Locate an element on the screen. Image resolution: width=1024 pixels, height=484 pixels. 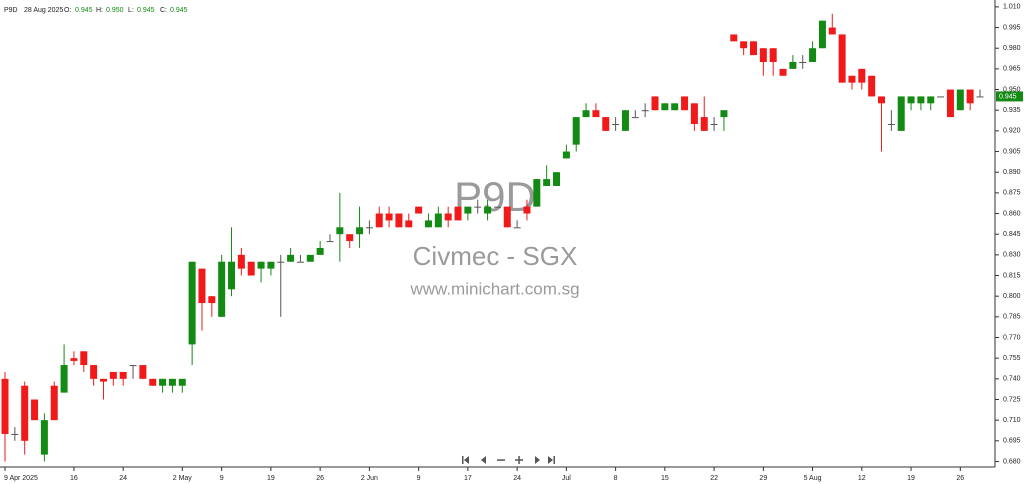
x-tick-label: 22 is located at coordinates (714, 478).